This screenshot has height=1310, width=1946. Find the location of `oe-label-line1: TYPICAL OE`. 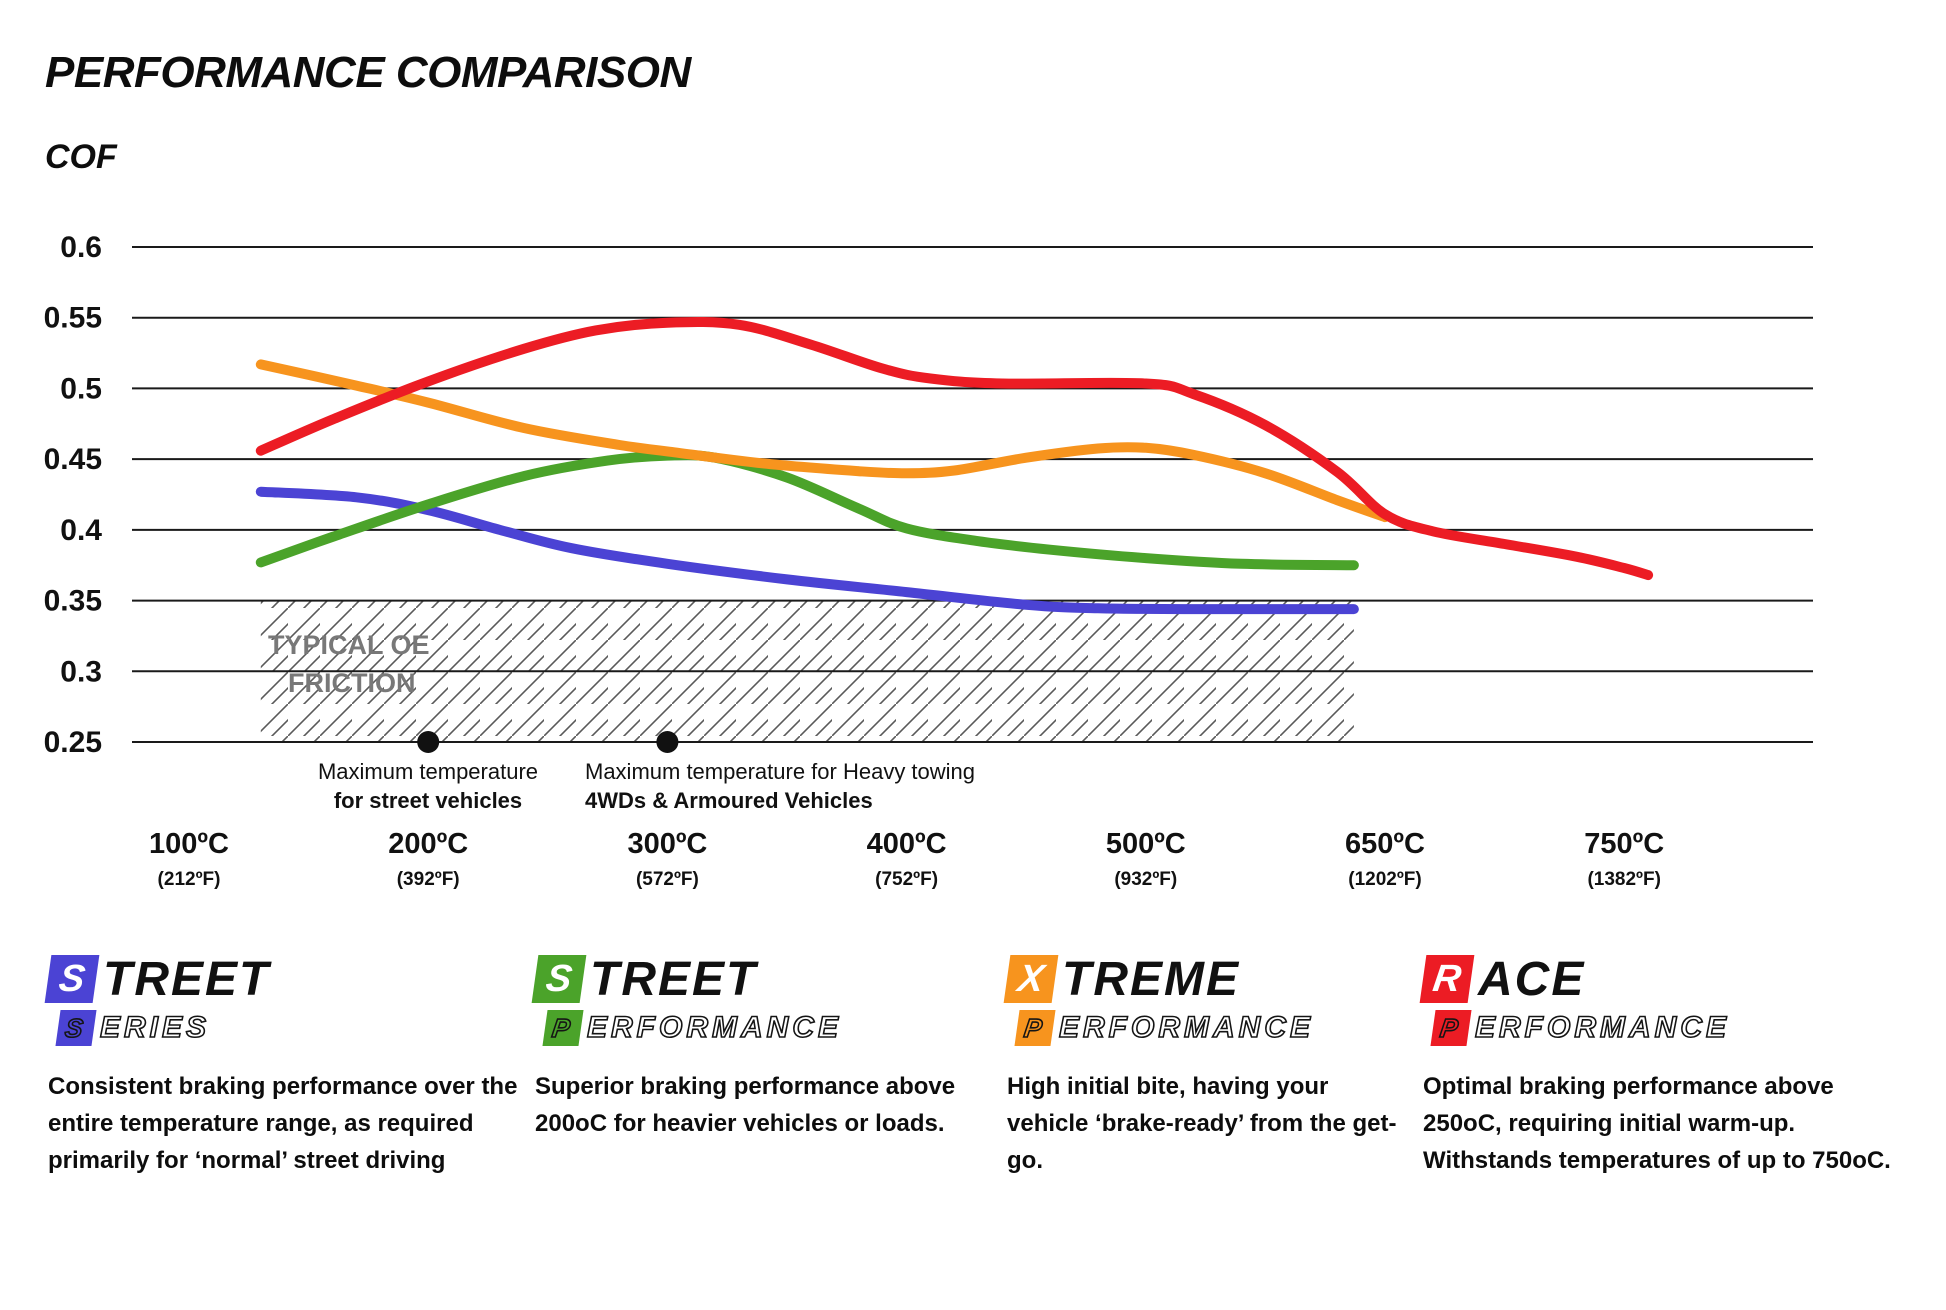

oe-label-line1: TYPICAL OE is located at coordinates (349, 645).